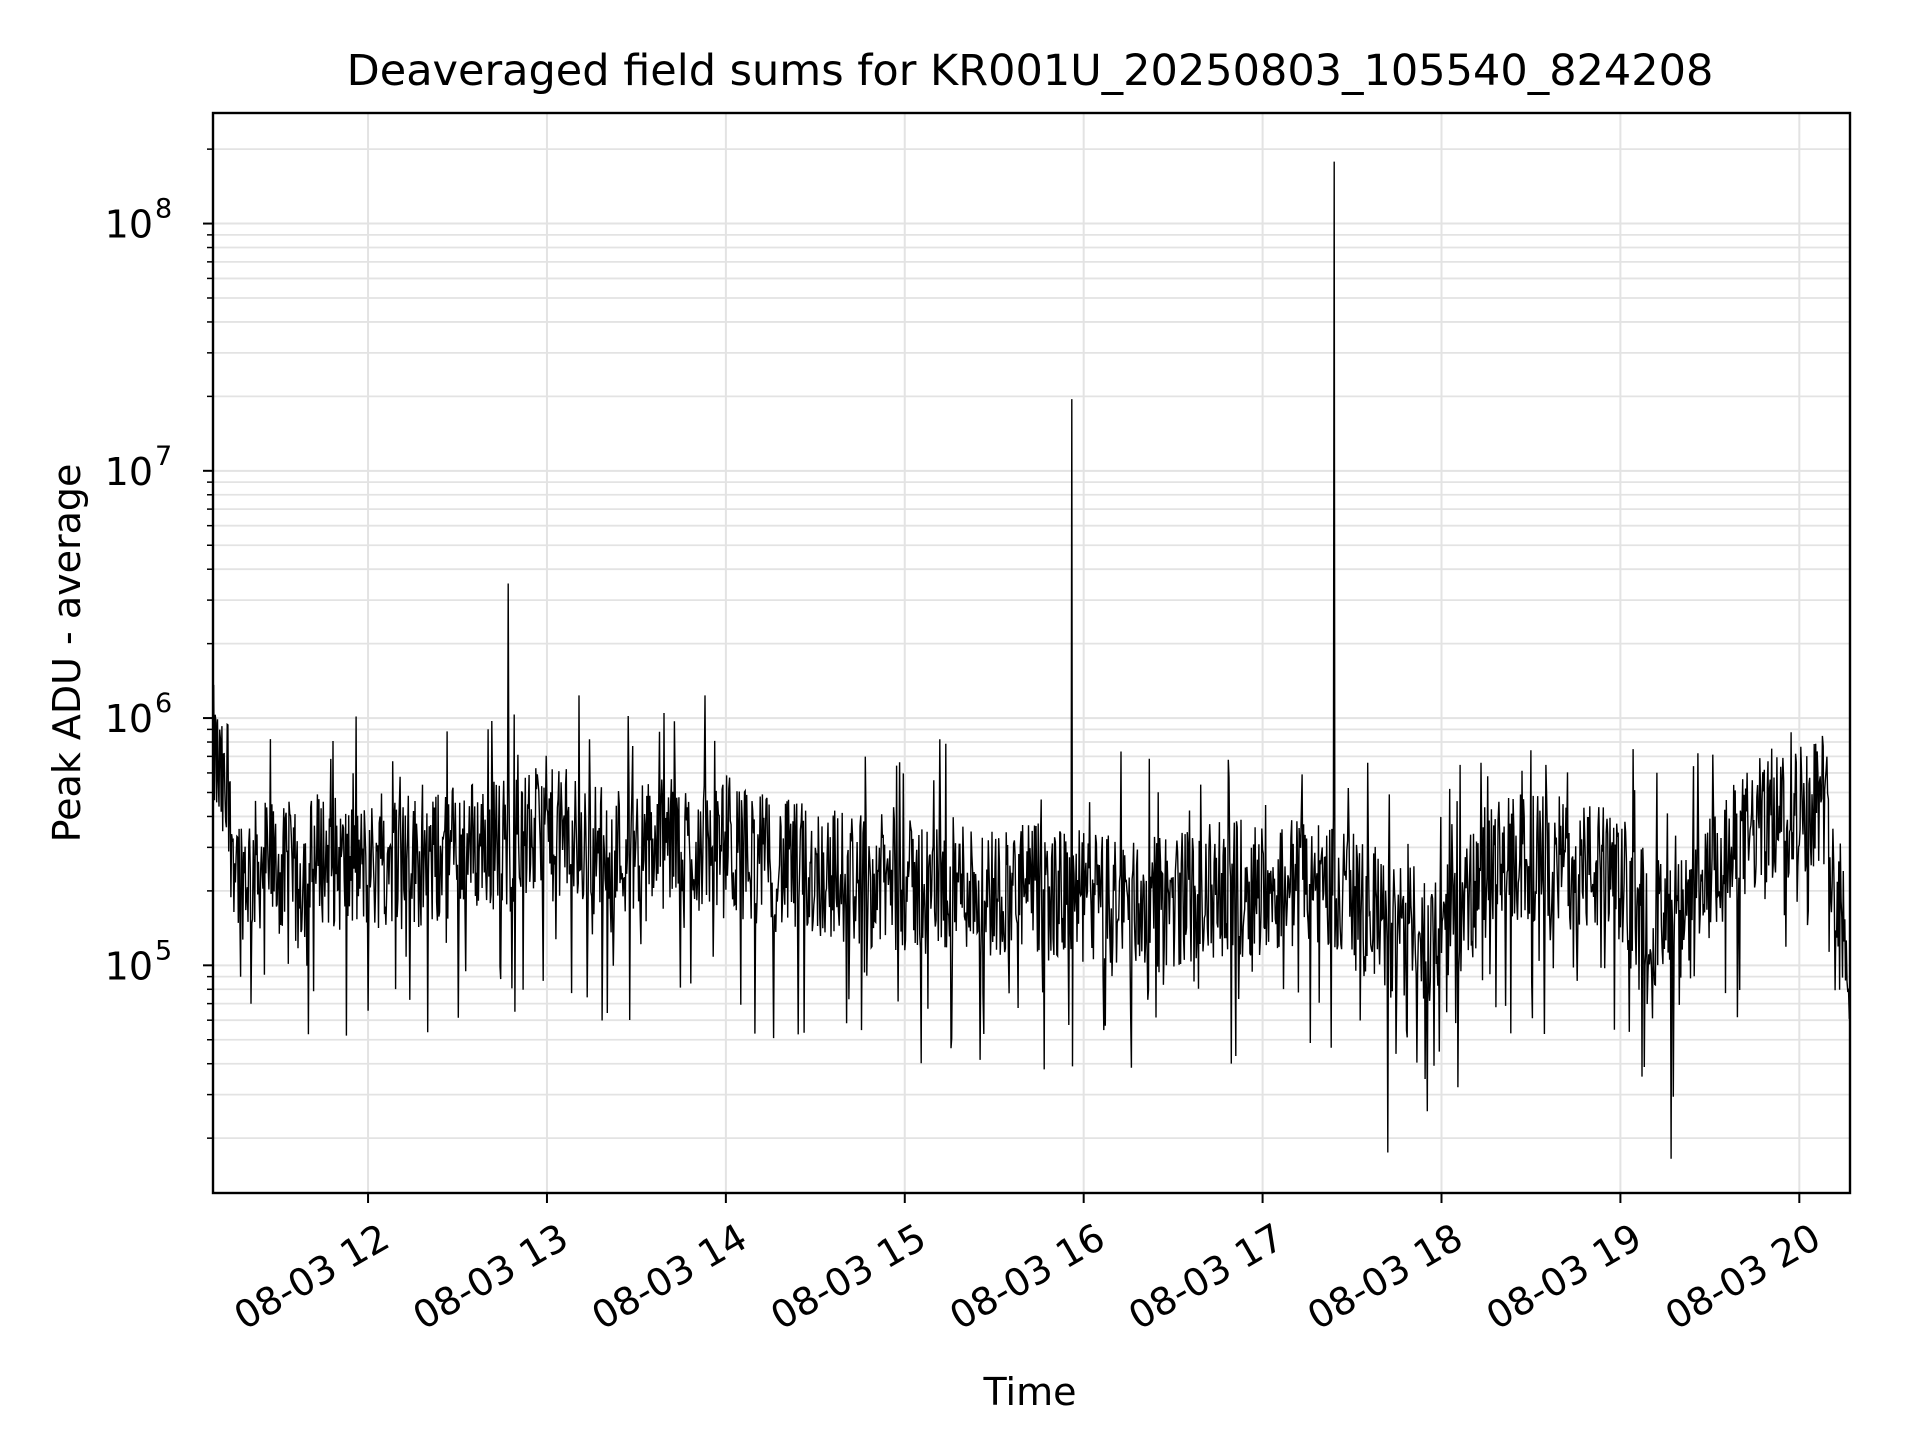  What do you see at coordinates (163, 456) in the screenshot?
I see `y-tick-label-exponent: 7` at bounding box center [163, 456].